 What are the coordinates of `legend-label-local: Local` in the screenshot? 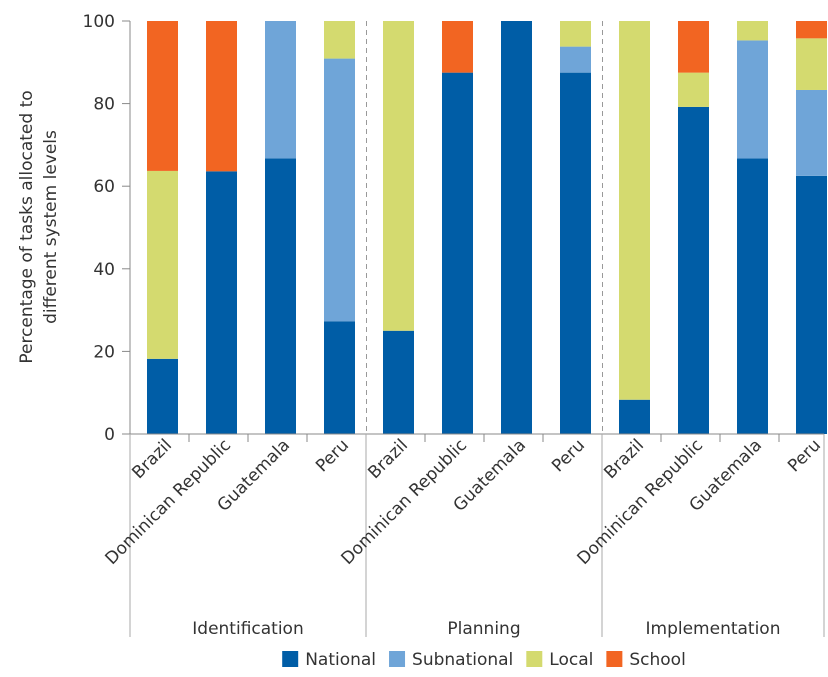 It's located at (571, 660).